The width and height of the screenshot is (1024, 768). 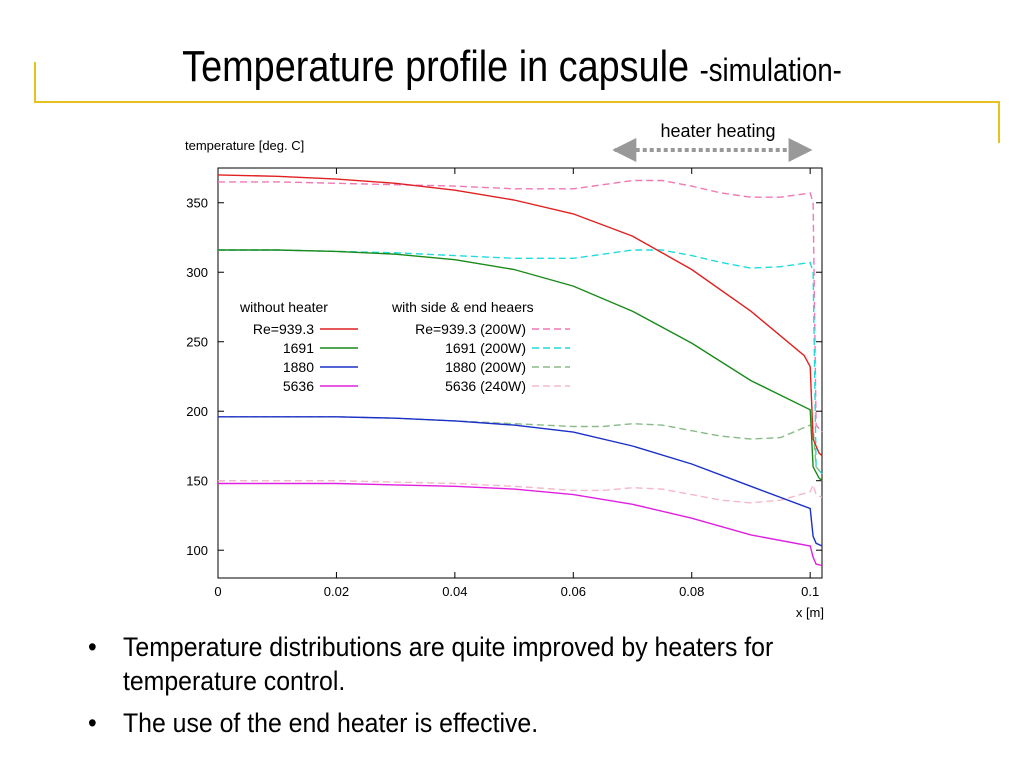 I want to click on legend-label-s4: 5636, so click(x=298, y=386).